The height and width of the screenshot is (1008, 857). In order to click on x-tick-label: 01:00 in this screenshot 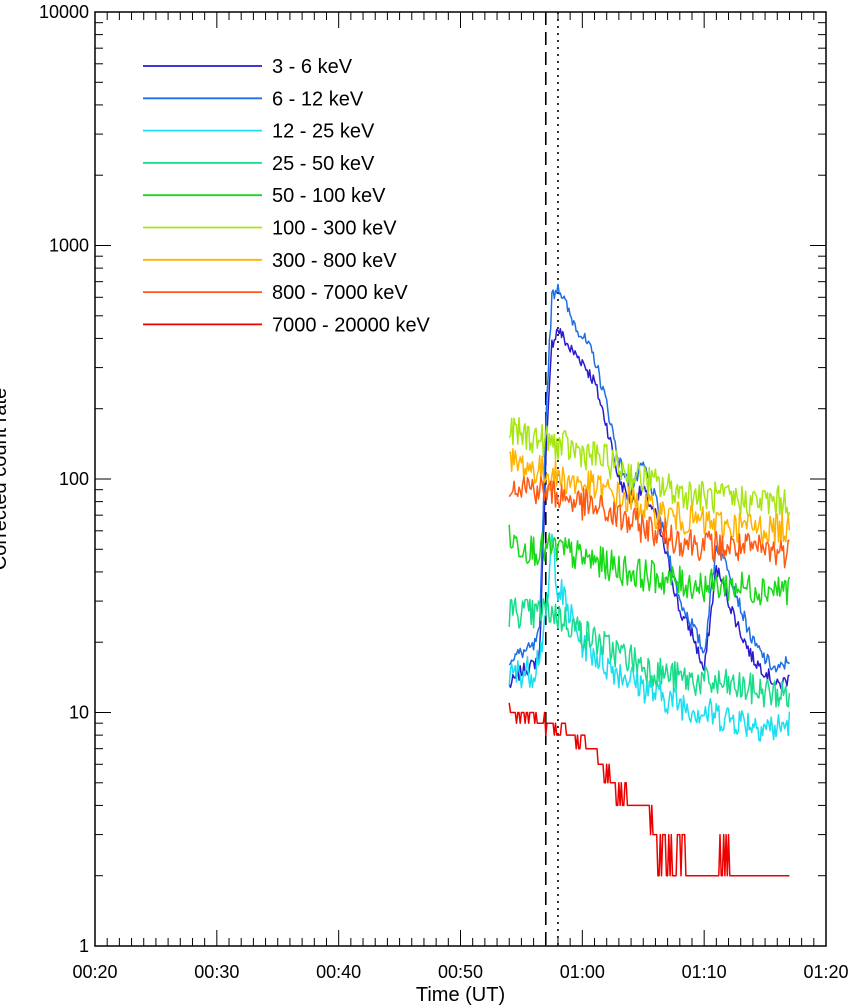, I will do `click(582, 972)`.